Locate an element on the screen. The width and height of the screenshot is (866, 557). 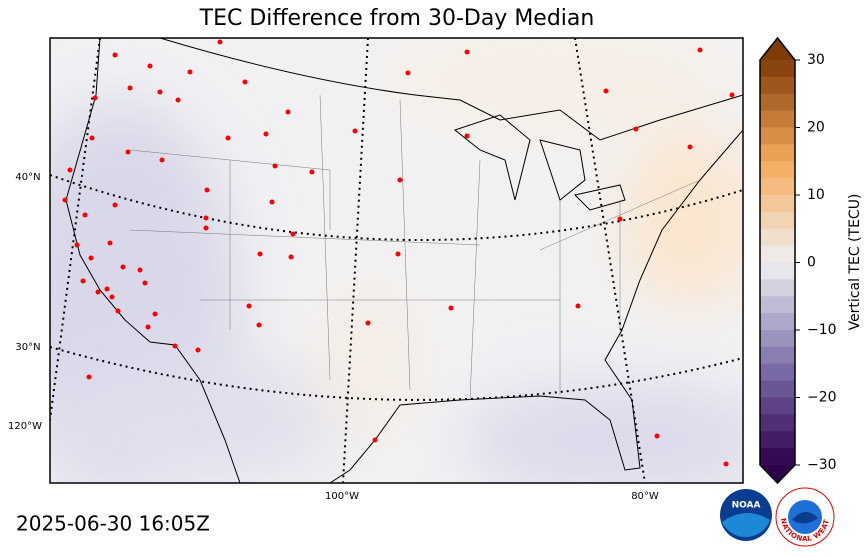
noaa-logo: NOAA is located at coordinates (746, 515).